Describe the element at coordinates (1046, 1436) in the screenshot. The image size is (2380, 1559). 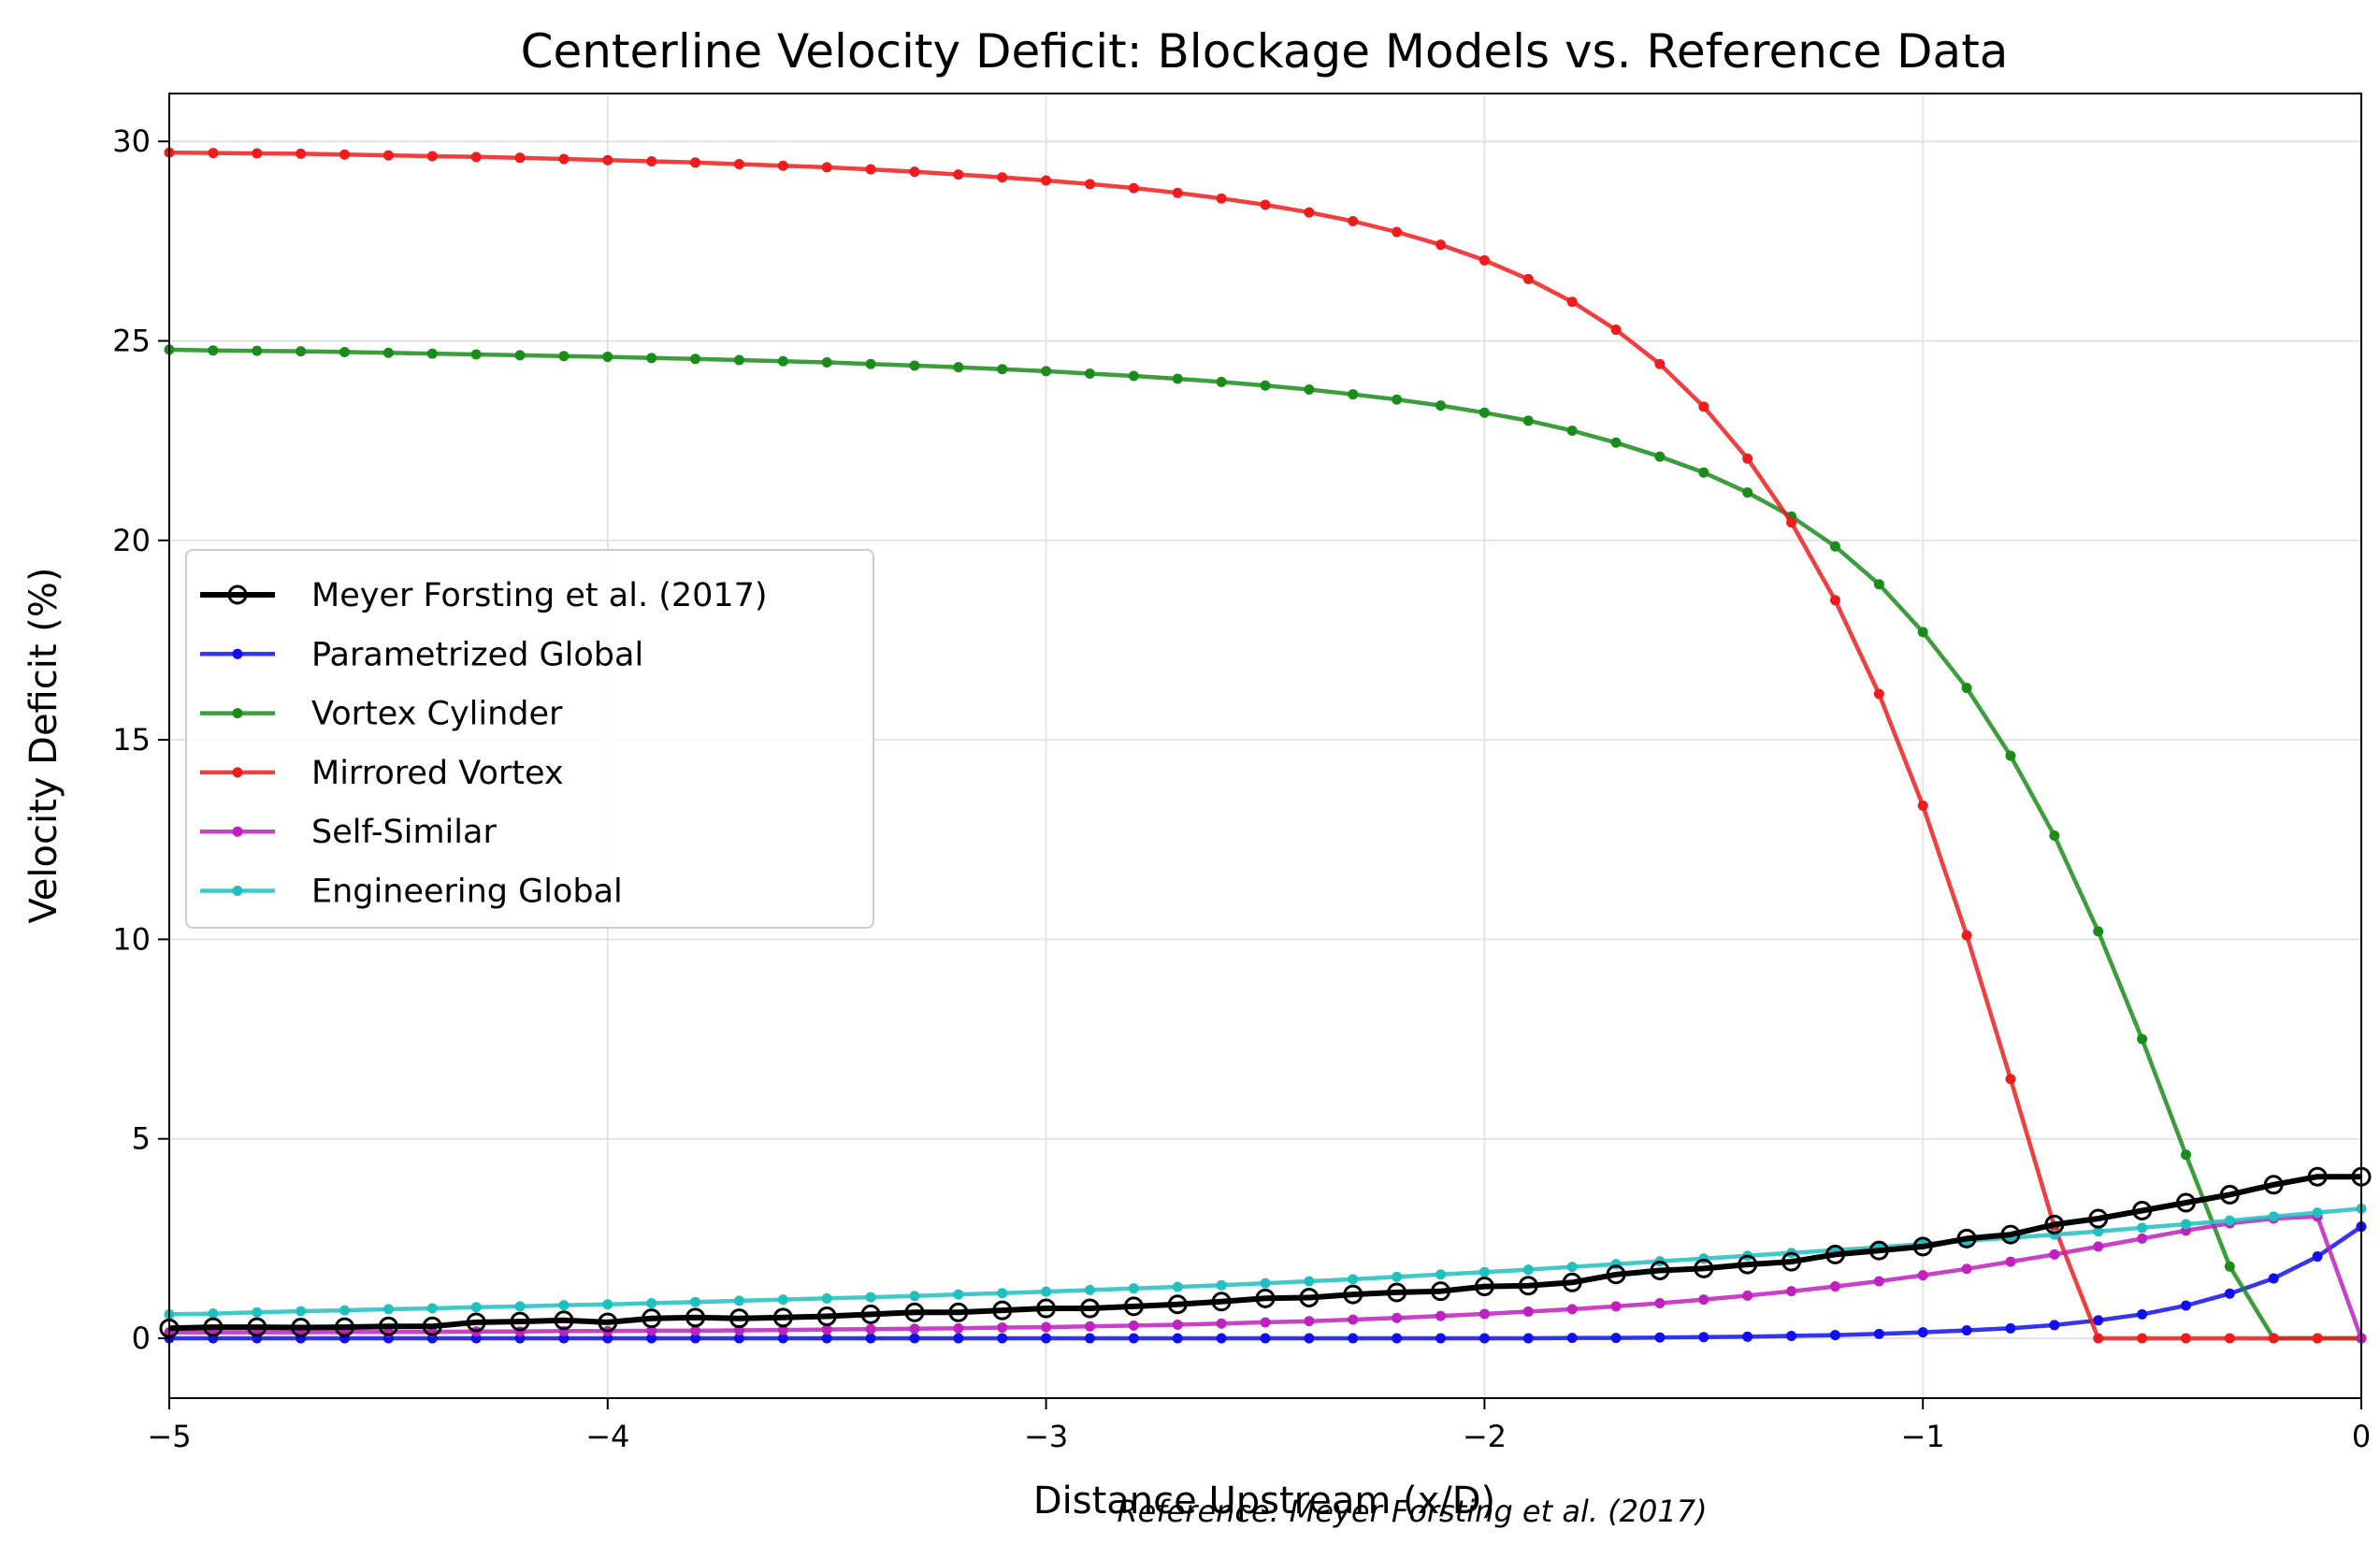
I see `x-tick-label: −3` at that location.